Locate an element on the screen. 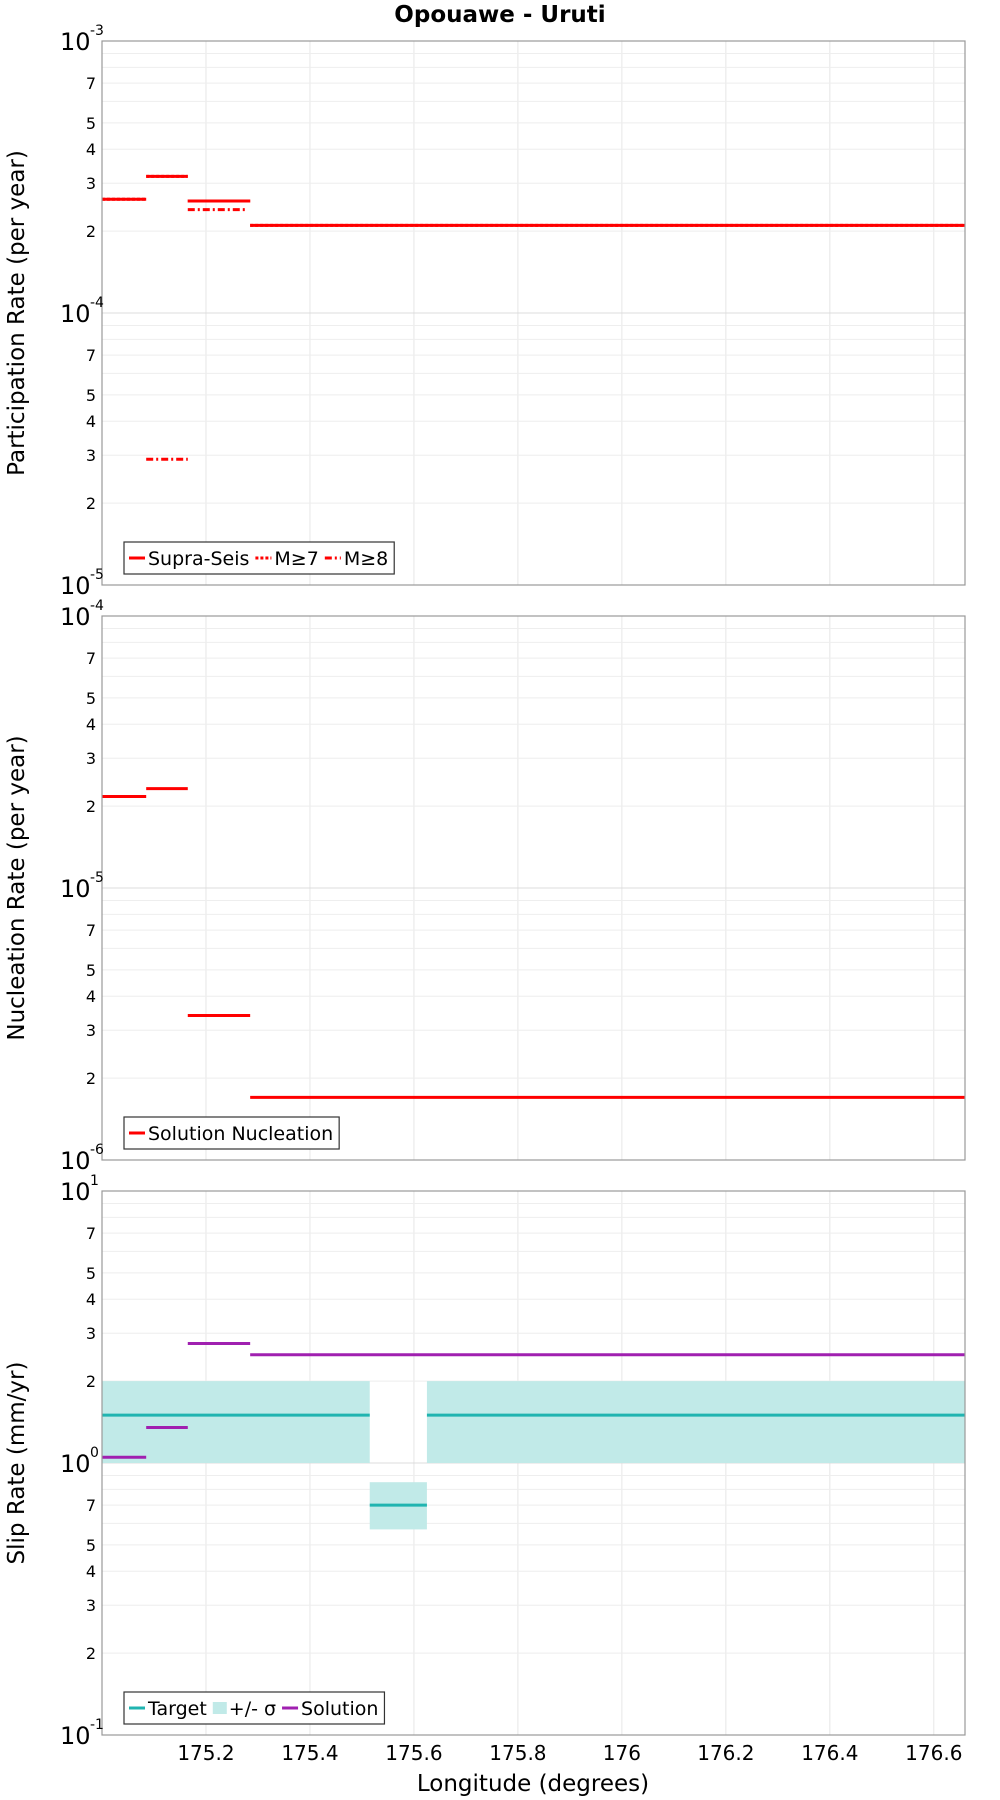  legend: Solution Nucleation is located at coordinates (231, 1133).